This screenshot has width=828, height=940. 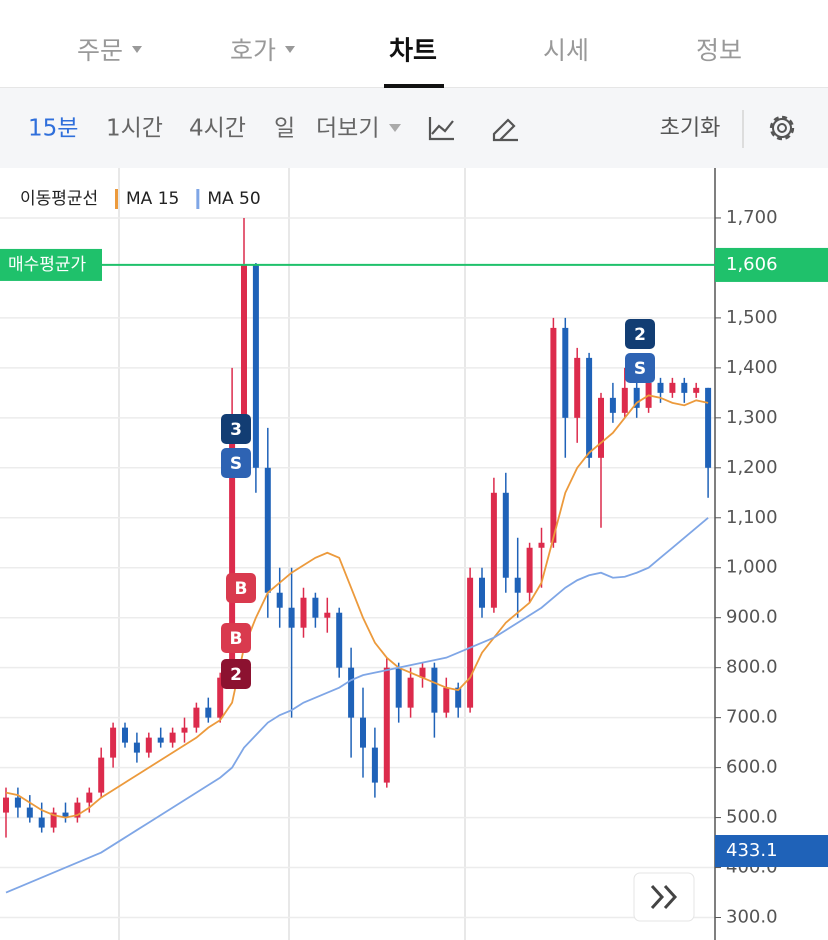 I want to click on gear-body, so click(x=782, y=128).